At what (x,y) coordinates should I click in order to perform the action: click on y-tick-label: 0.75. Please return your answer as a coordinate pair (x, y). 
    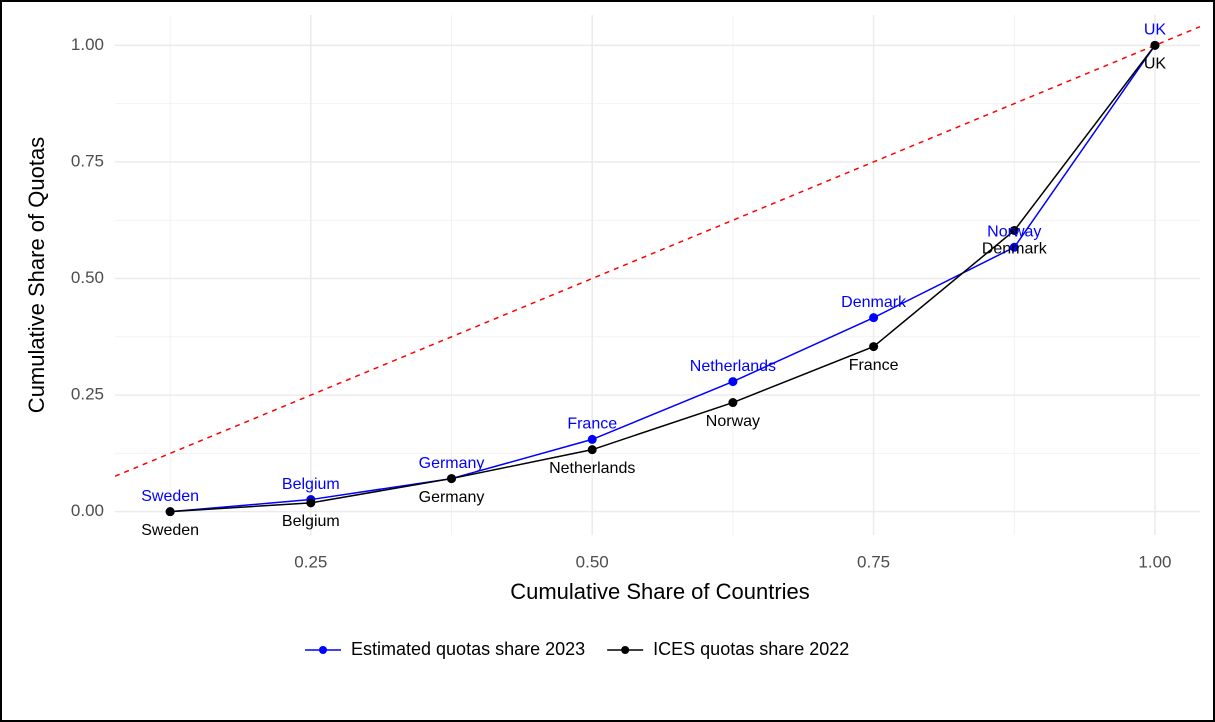
    Looking at the image, I should click on (87, 160).